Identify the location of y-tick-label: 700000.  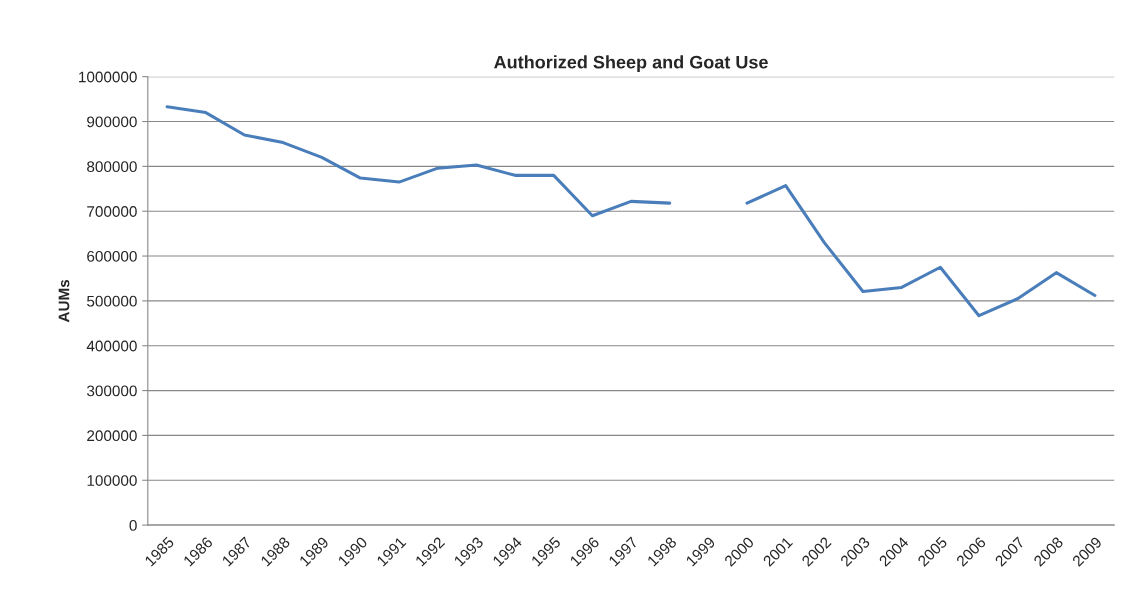
(112, 211).